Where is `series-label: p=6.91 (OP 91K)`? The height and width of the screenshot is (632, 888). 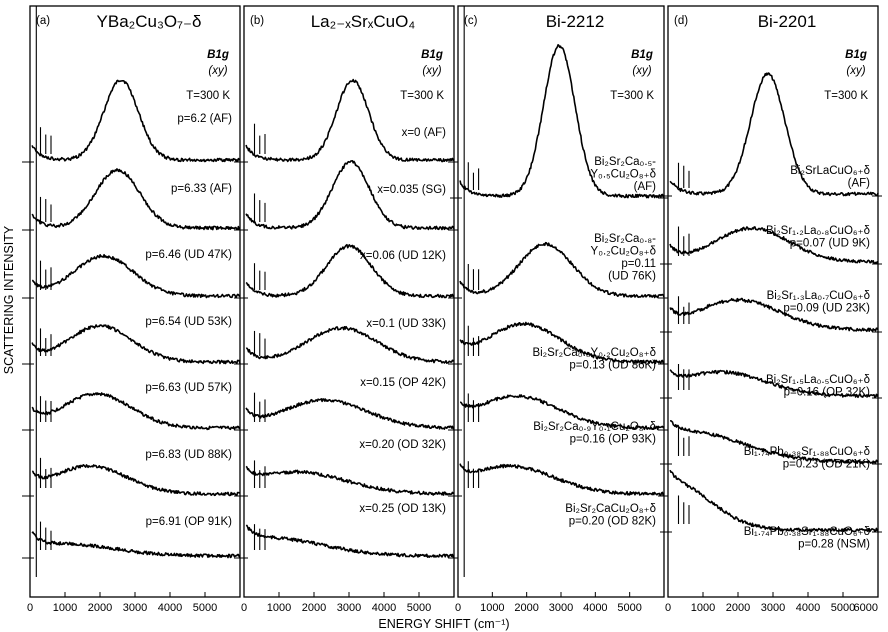 series-label: p=6.91 (OP 91K) is located at coordinates (189, 522).